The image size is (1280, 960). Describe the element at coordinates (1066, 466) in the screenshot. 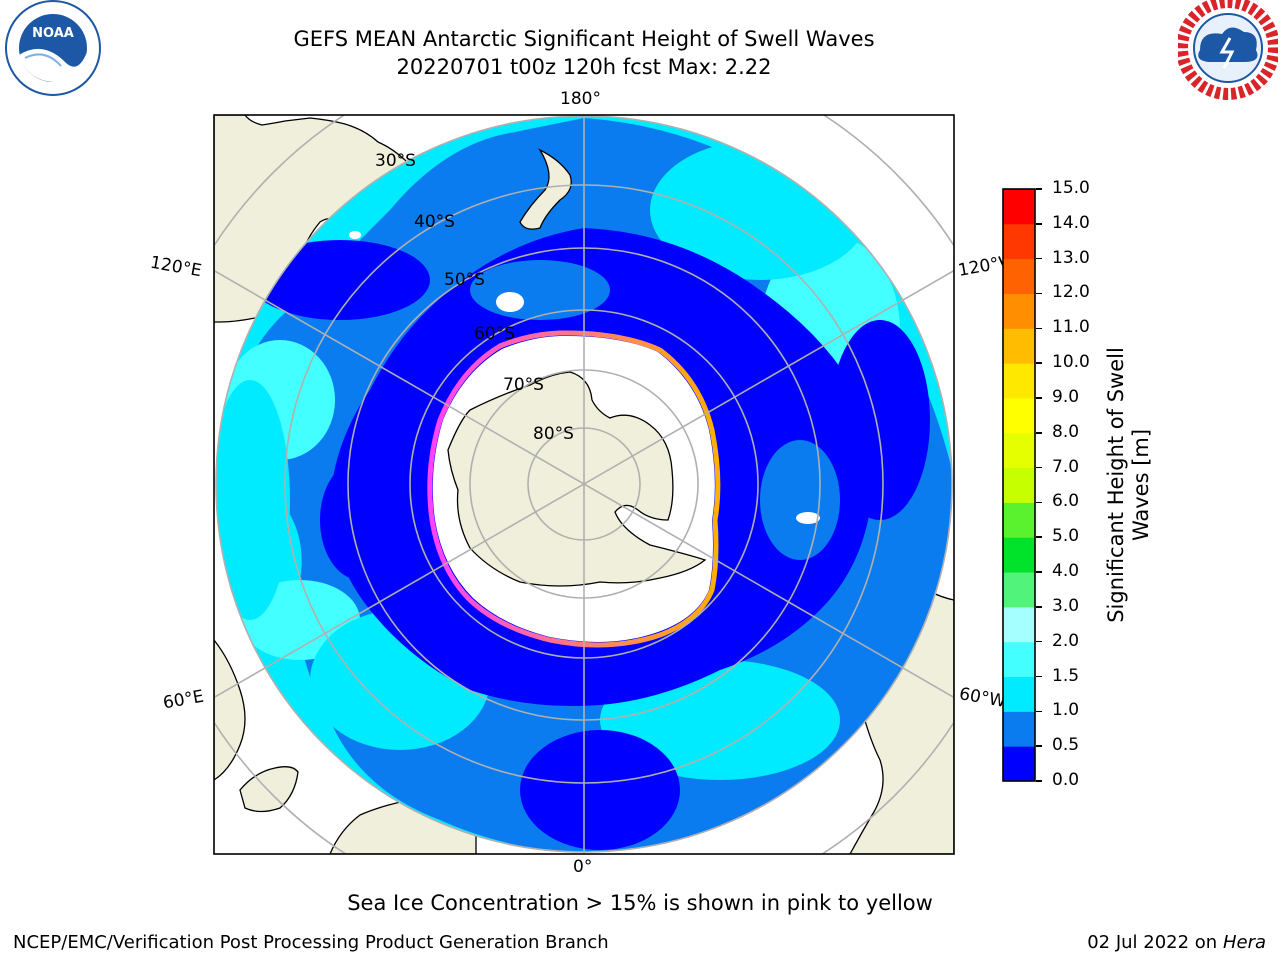

I see `colorbar-tick-label: 7.0` at that location.